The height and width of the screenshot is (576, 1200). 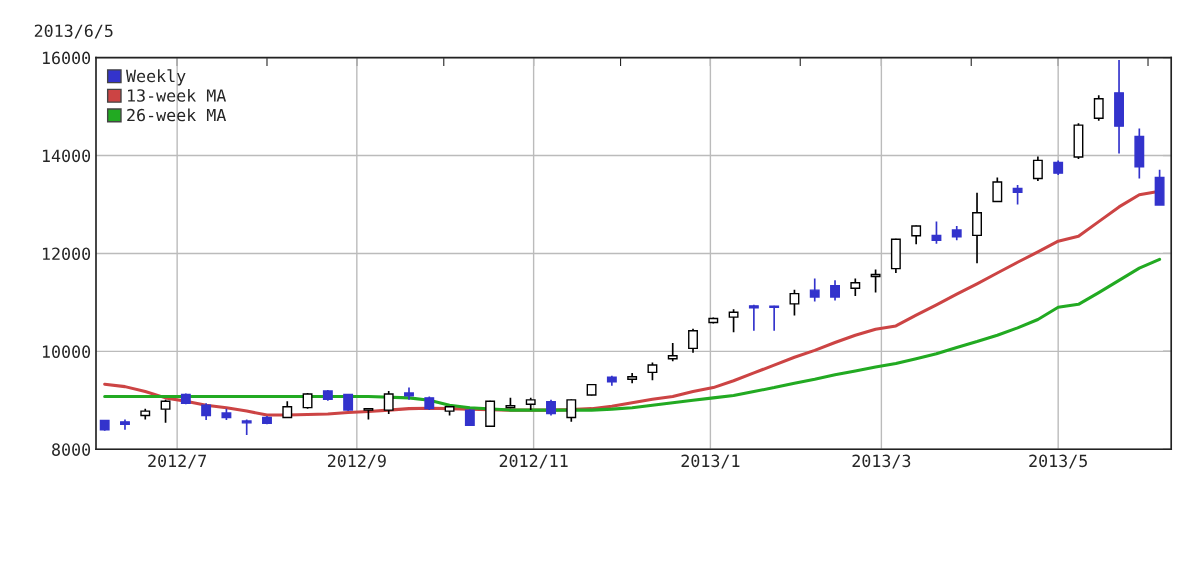 I want to click on y-tick-label: 10000, so click(x=66, y=351).